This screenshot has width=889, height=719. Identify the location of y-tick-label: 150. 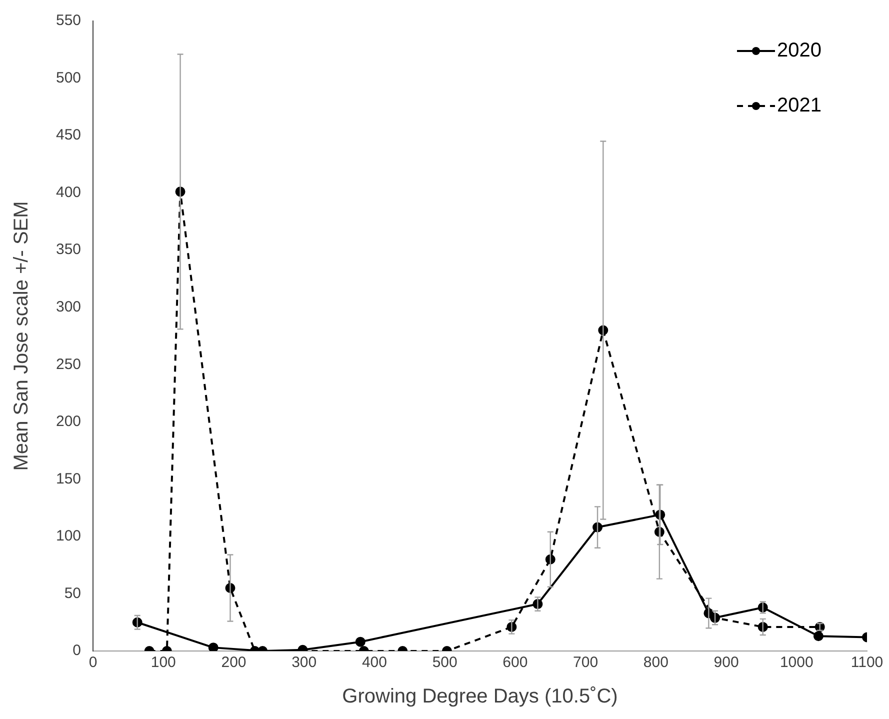
(69, 479).